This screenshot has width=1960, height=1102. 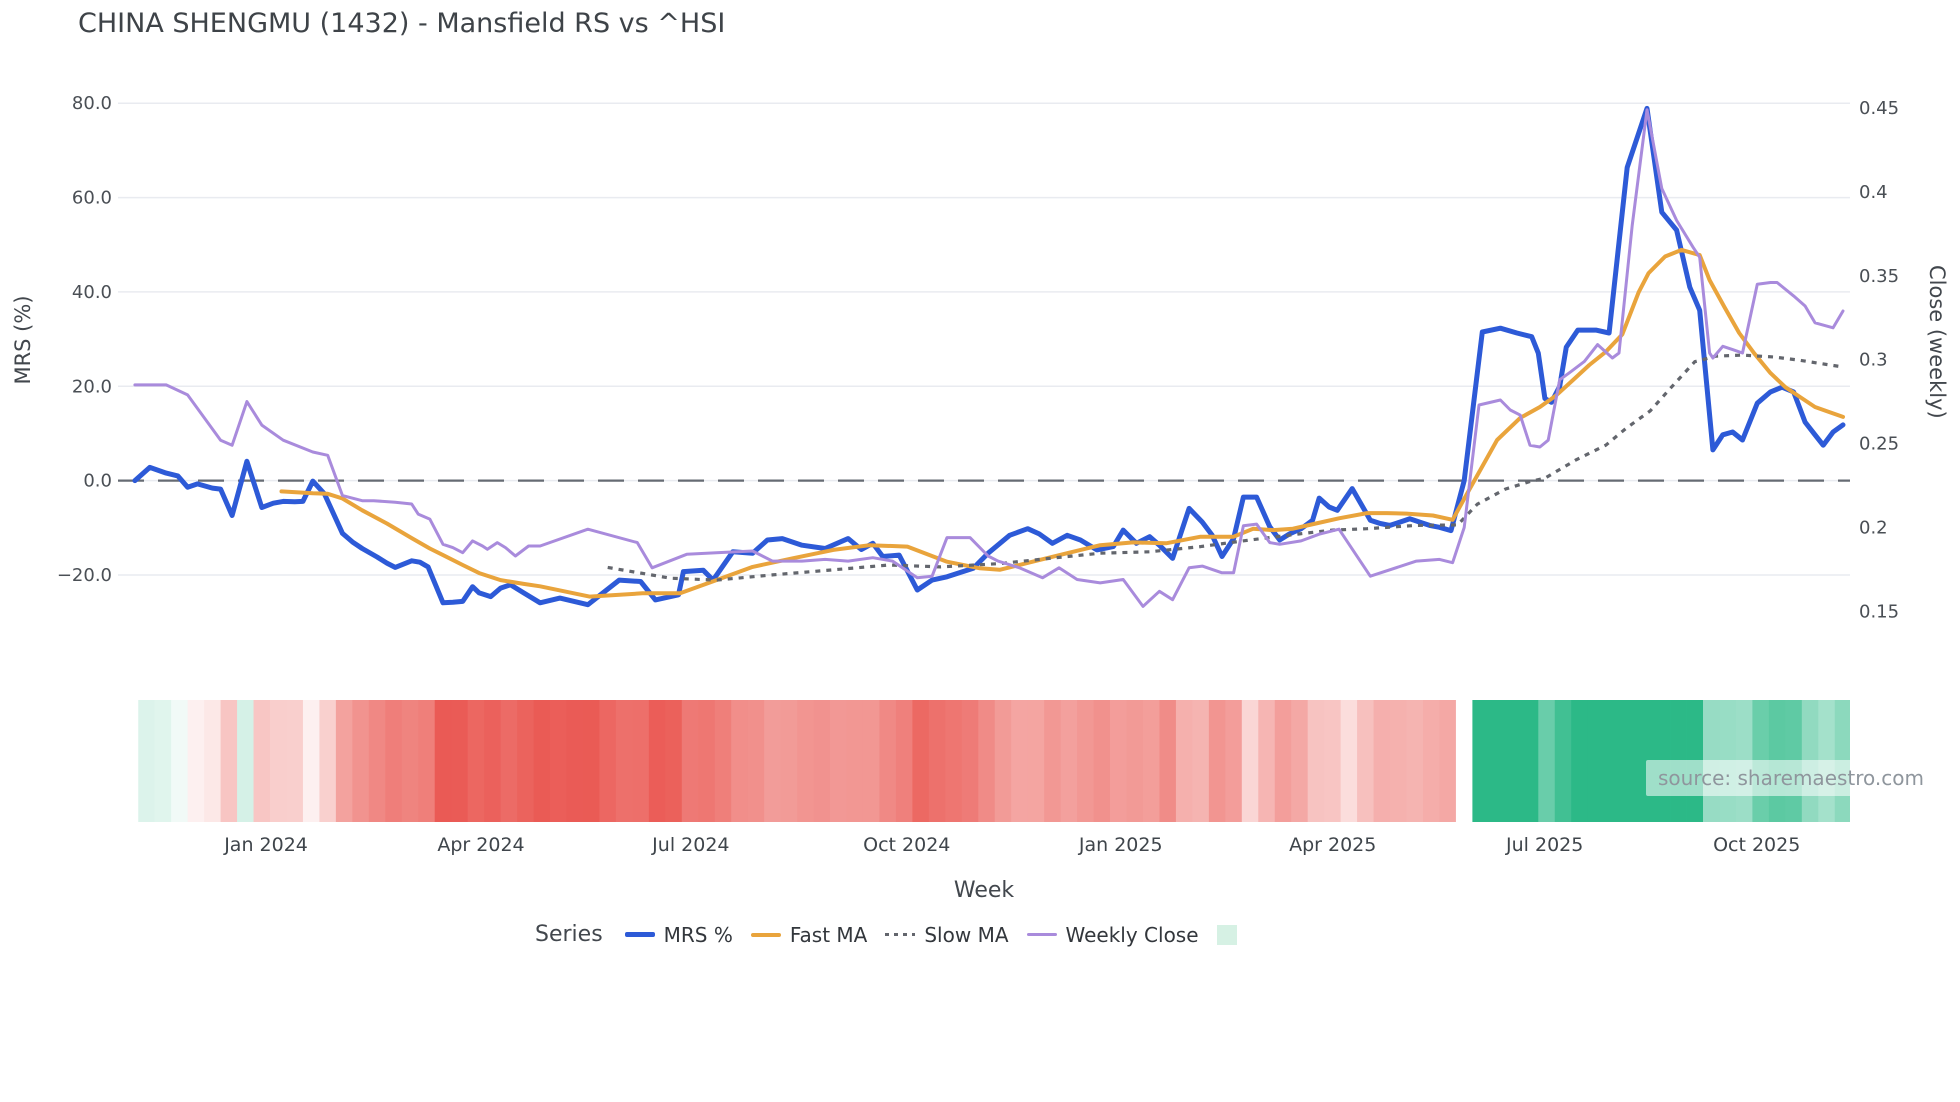 What do you see at coordinates (1332, 845) in the screenshot?
I see `x-tick-label: Apr 2025` at bounding box center [1332, 845].